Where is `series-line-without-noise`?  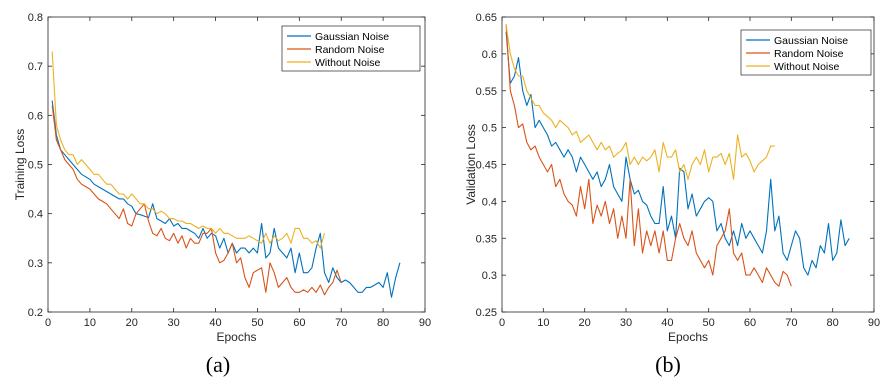
series-line-without-noise is located at coordinates (640, 102).